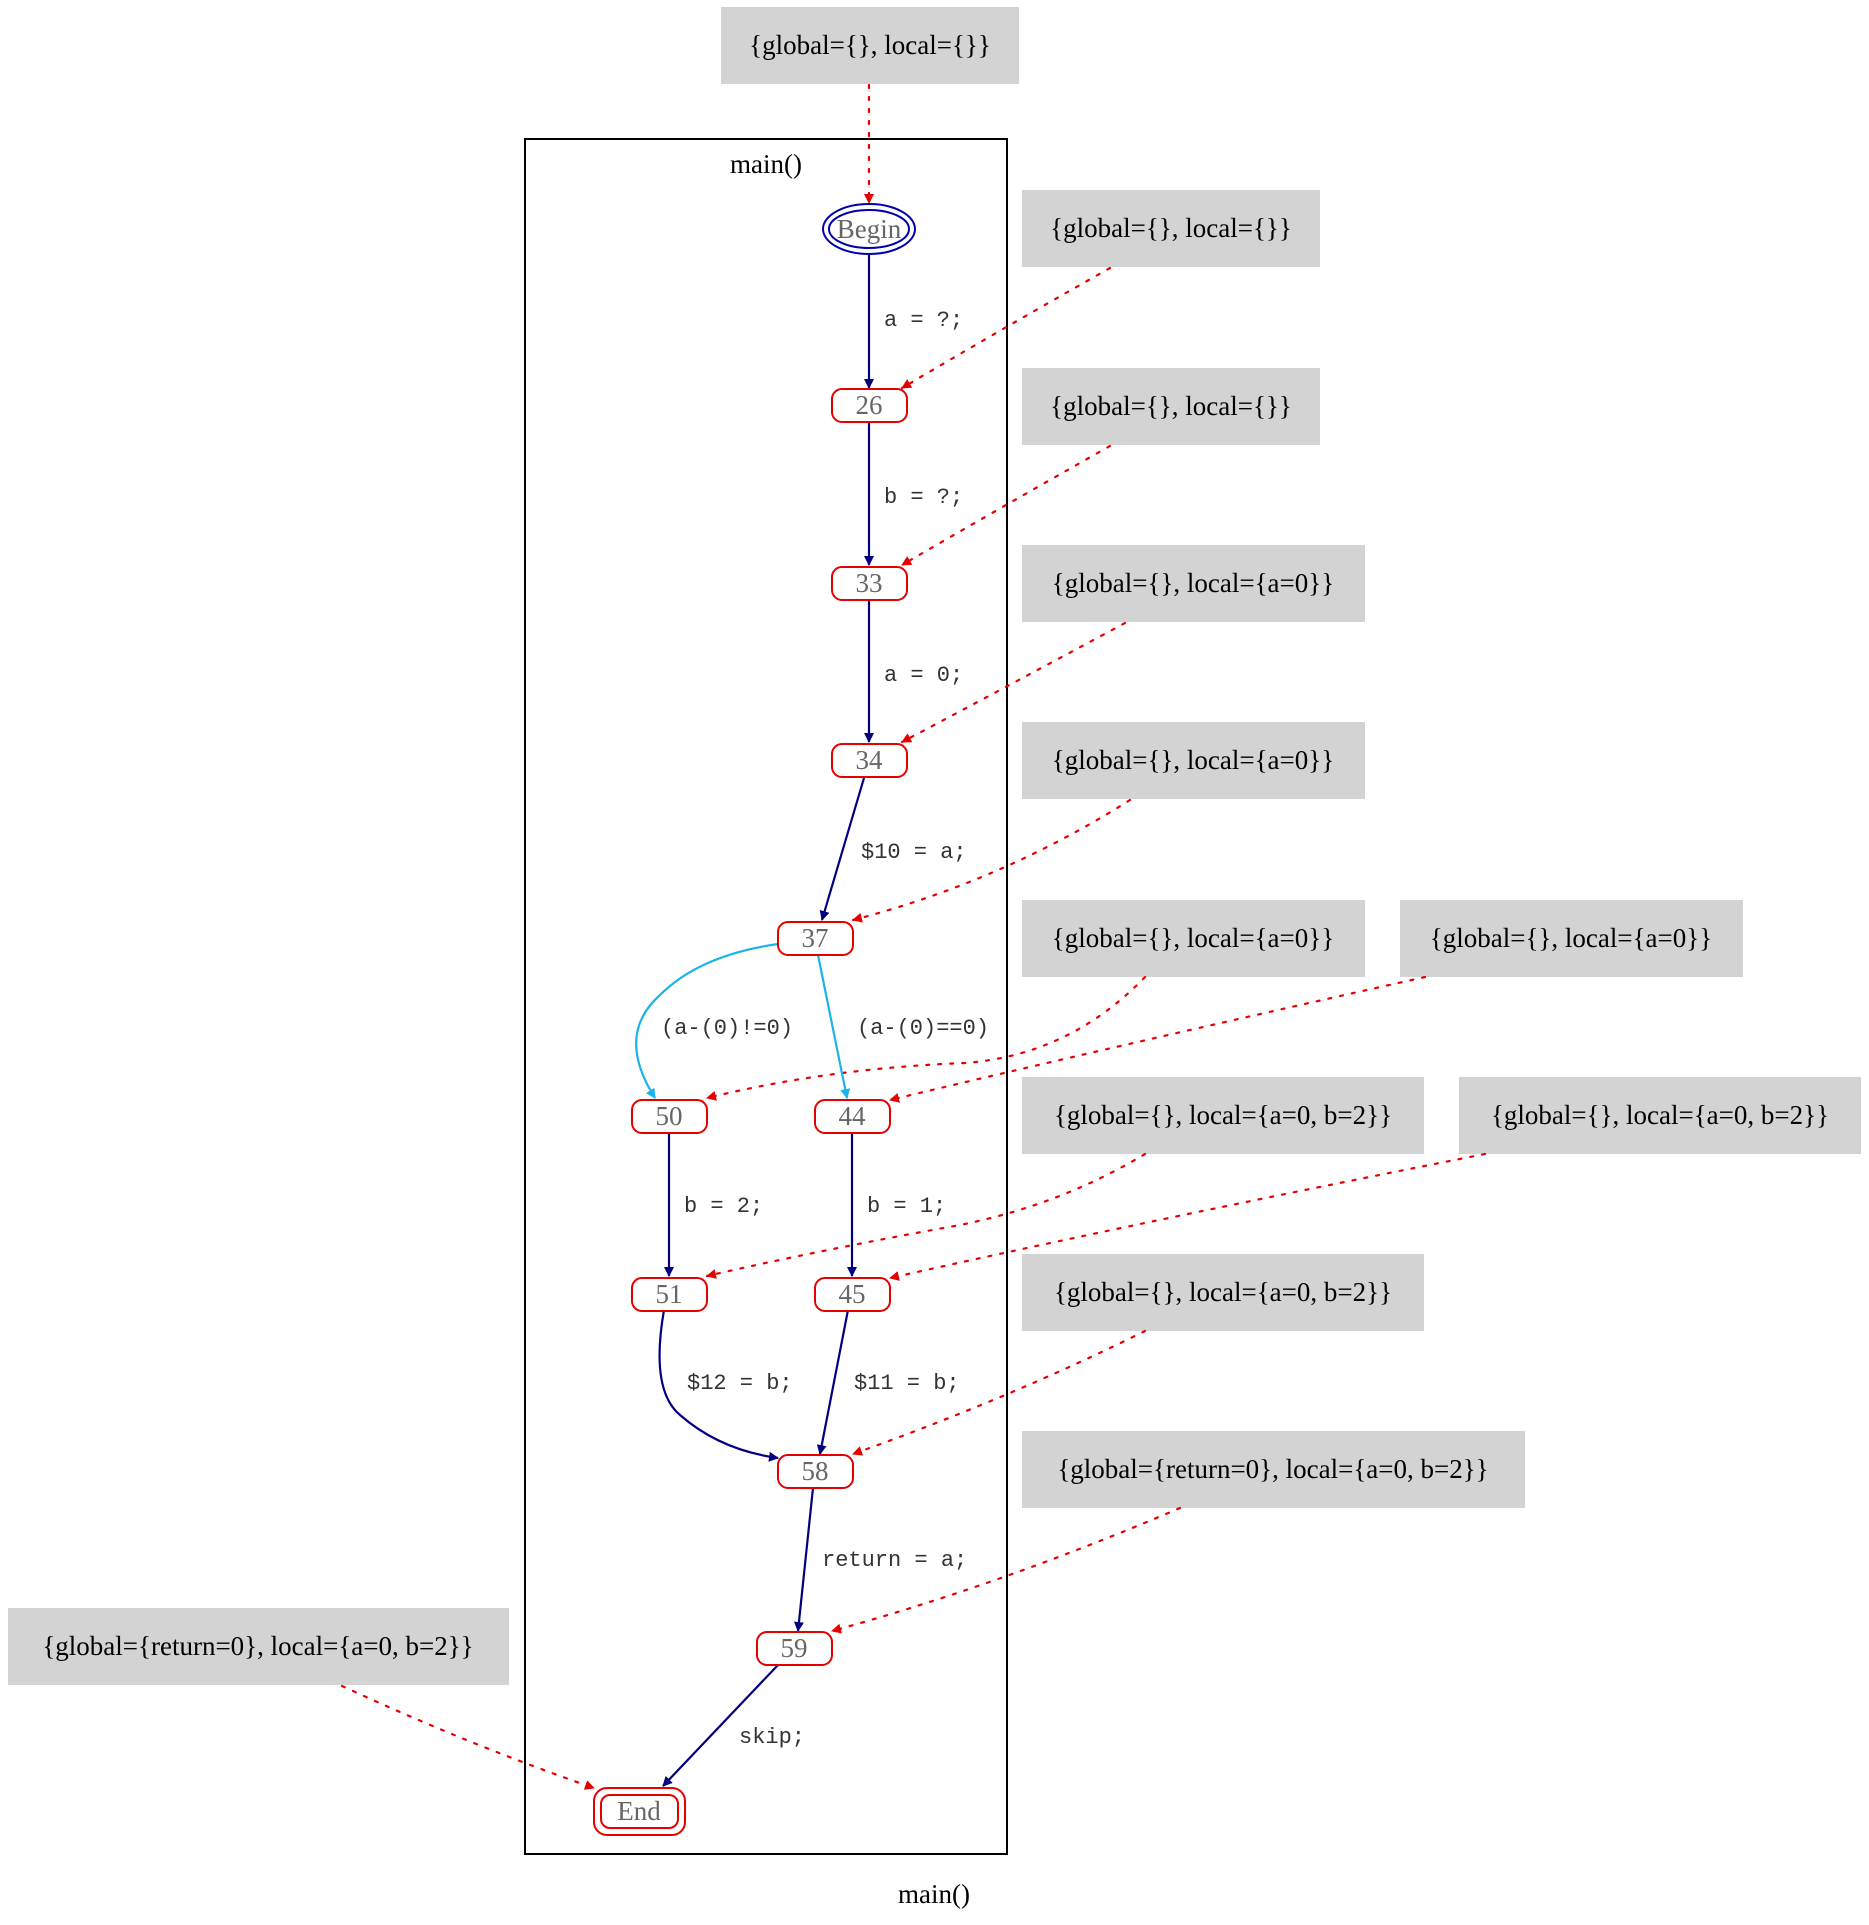  I want to click on node-34: 34, so click(869, 760).